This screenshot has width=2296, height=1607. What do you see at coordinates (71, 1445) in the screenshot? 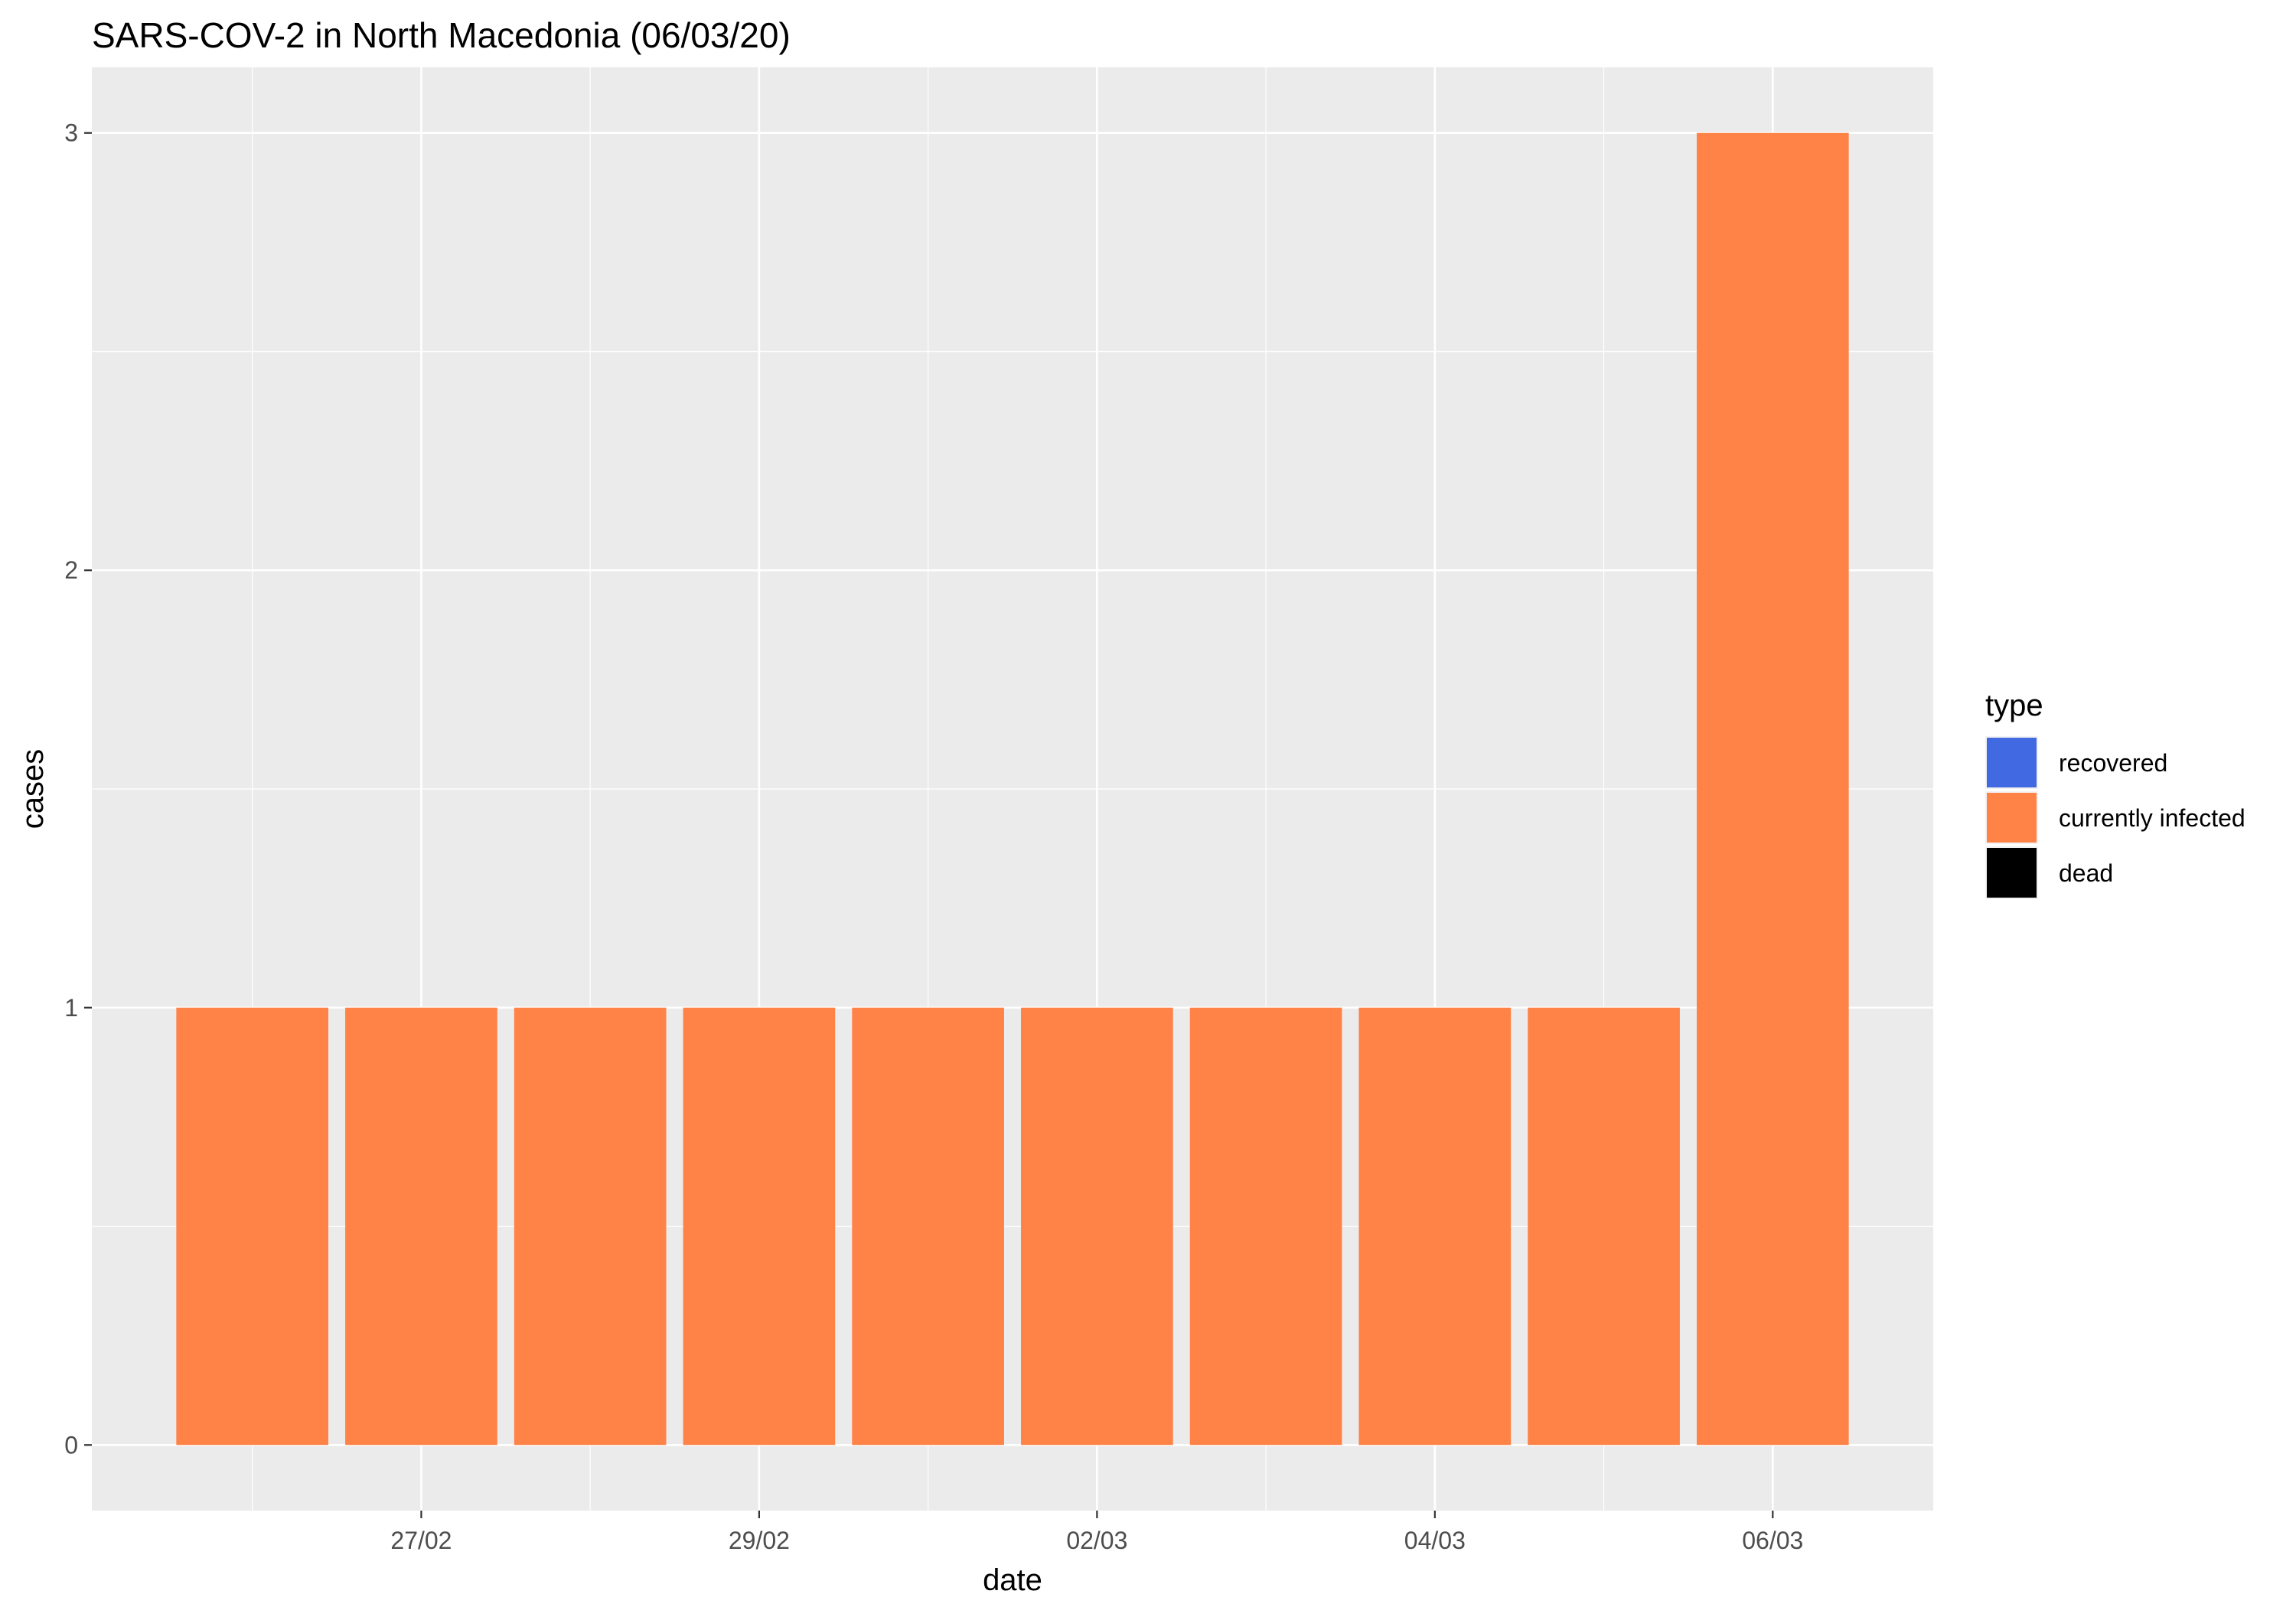
I see `y-tick-label: 0` at bounding box center [71, 1445].